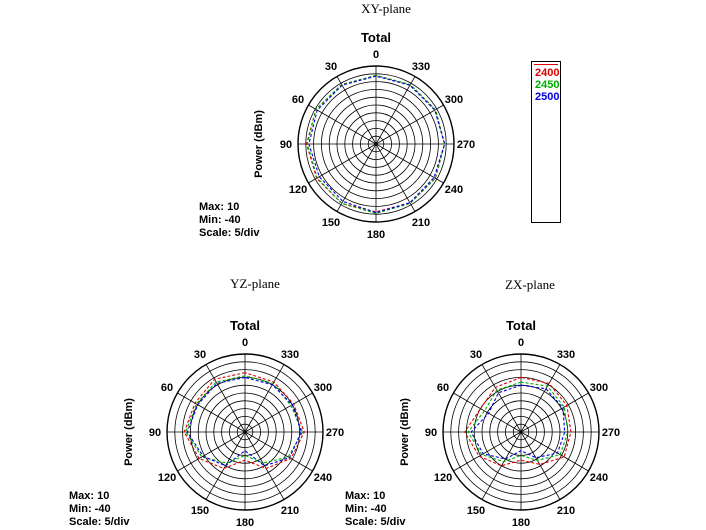  I want to click on xy-plane-title: XY-plane, so click(386, 8).